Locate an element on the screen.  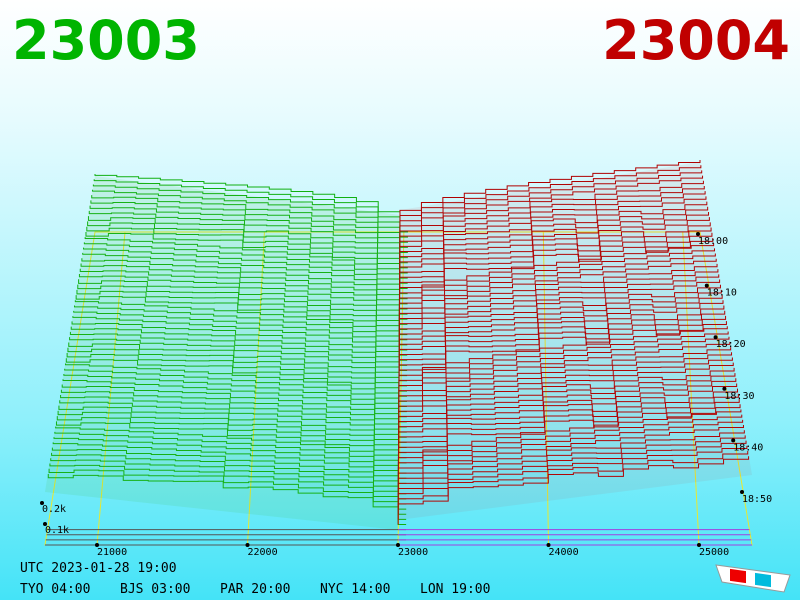
utc-clock: UTC 2023-01-28 19:00 is located at coordinates (98, 568).